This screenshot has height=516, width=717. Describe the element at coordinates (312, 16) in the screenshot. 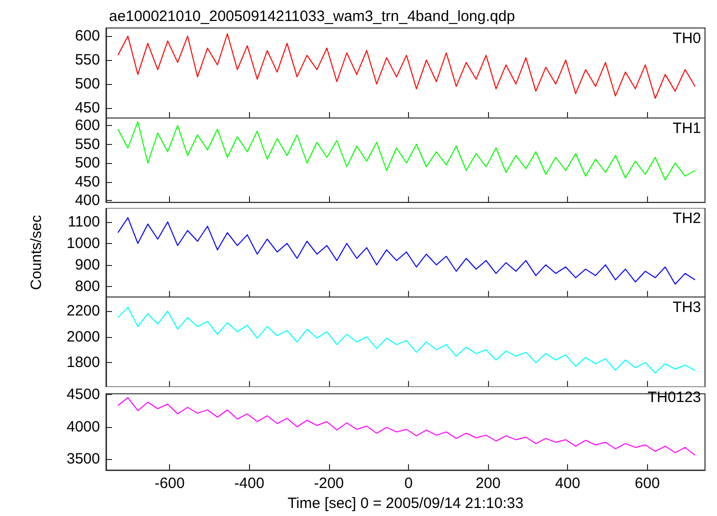

I see `chart-title: ae100021010_20050914211033_wam3_trn_4band_long.qdp` at that location.